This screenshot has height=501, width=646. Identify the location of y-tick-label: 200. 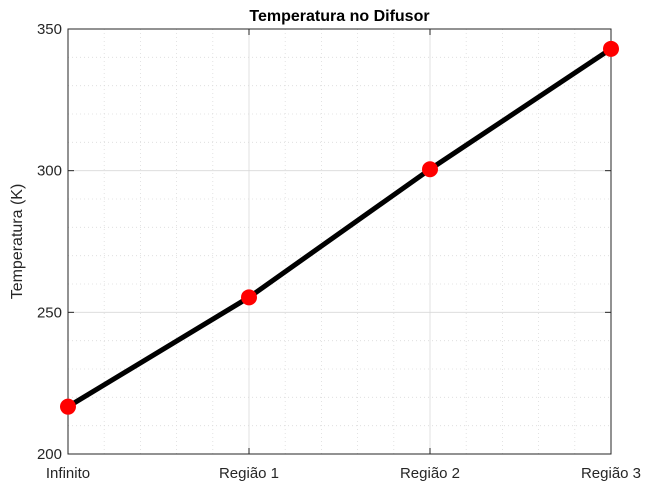
(49, 454).